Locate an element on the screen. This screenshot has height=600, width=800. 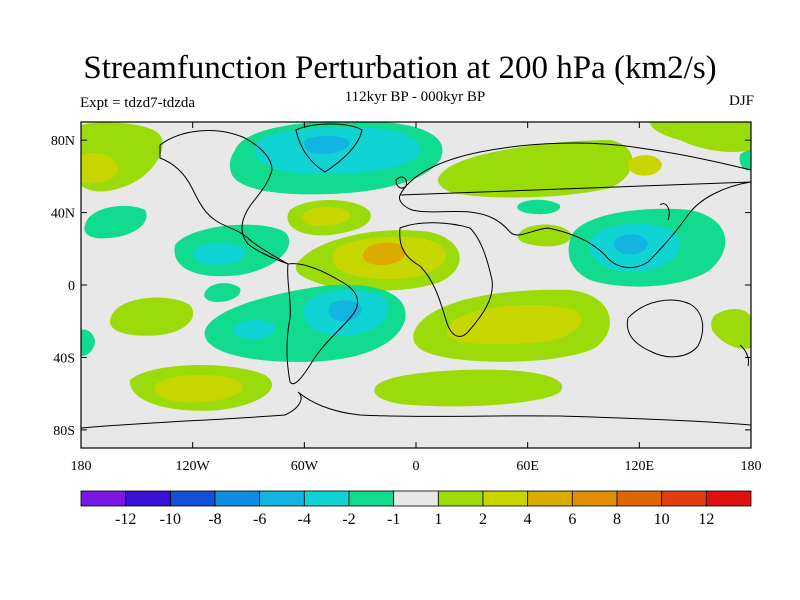
new-zealand-coast is located at coordinates (744, 355).